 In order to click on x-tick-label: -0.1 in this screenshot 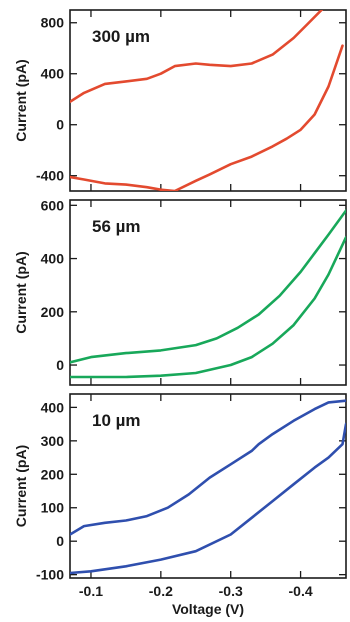, I will do `click(91, 591)`.